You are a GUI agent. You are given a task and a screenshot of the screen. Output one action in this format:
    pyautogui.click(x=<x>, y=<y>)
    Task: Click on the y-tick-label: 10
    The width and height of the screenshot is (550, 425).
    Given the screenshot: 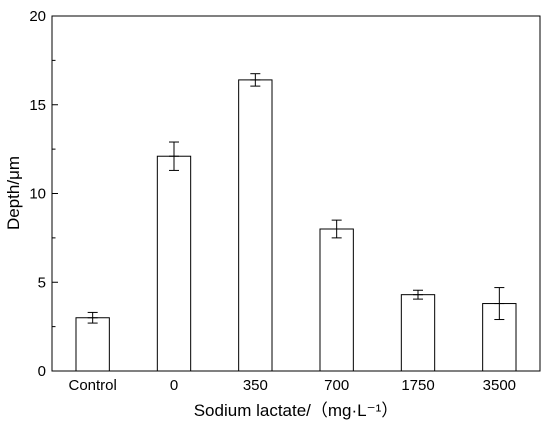 What is the action you would take?
    pyautogui.click(x=37, y=194)
    